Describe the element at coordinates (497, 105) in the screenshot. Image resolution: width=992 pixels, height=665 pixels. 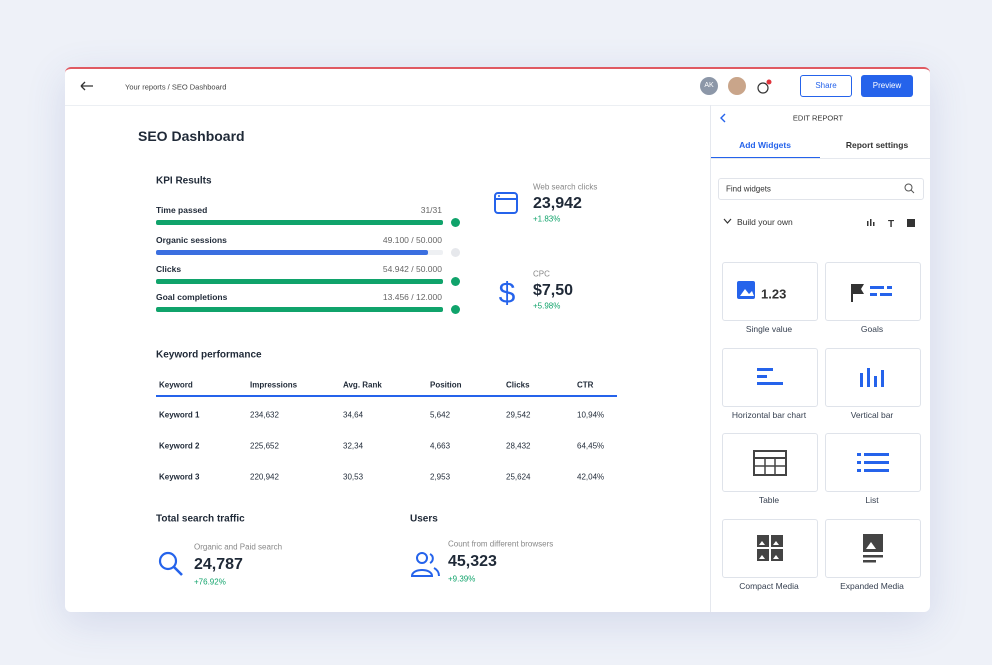
I see `header-divider` at that location.